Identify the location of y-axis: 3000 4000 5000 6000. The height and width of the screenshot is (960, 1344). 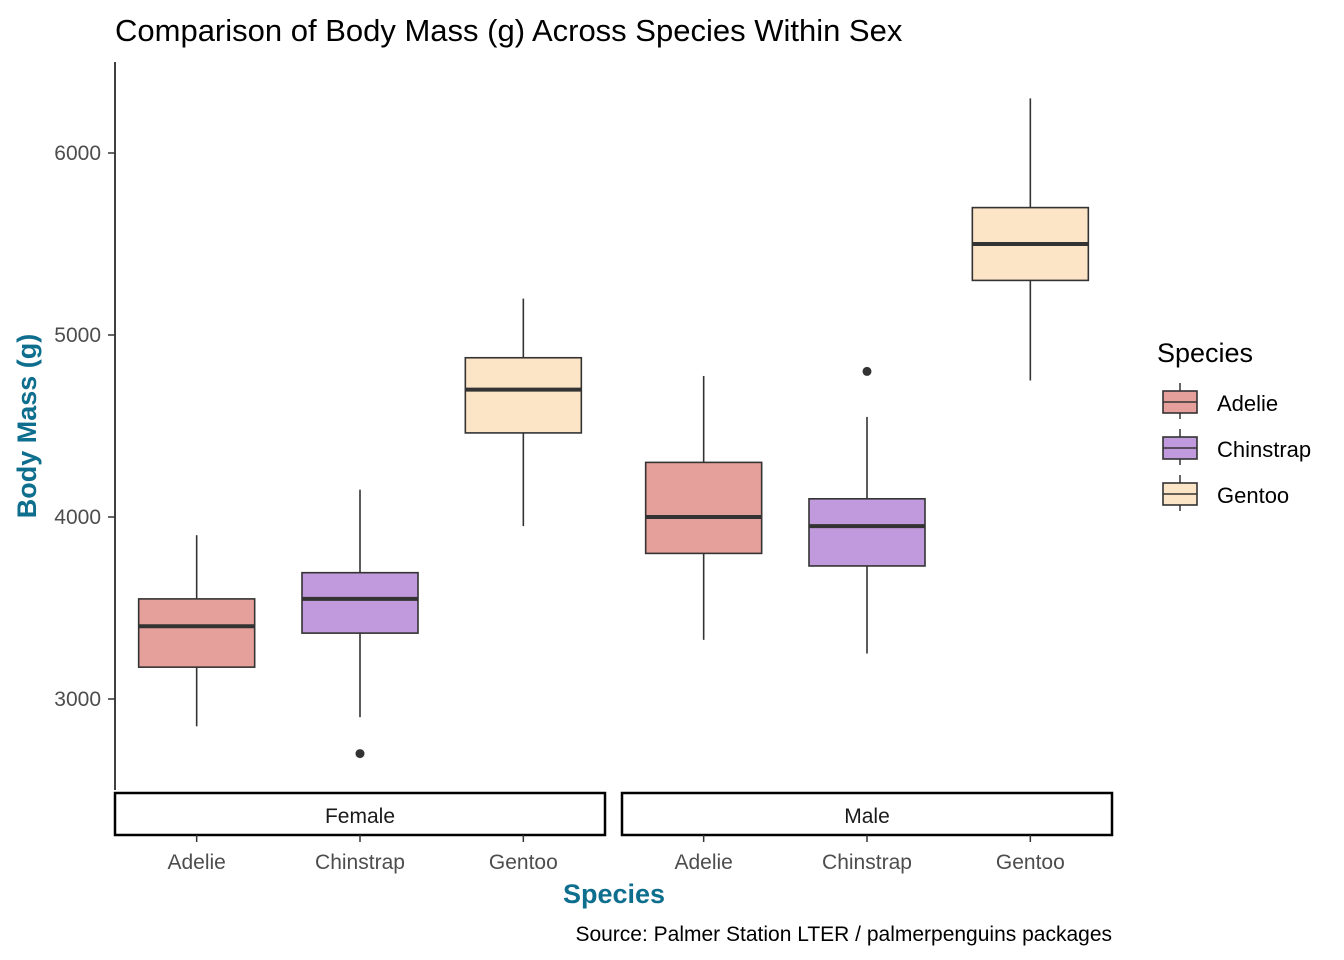
(85, 426).